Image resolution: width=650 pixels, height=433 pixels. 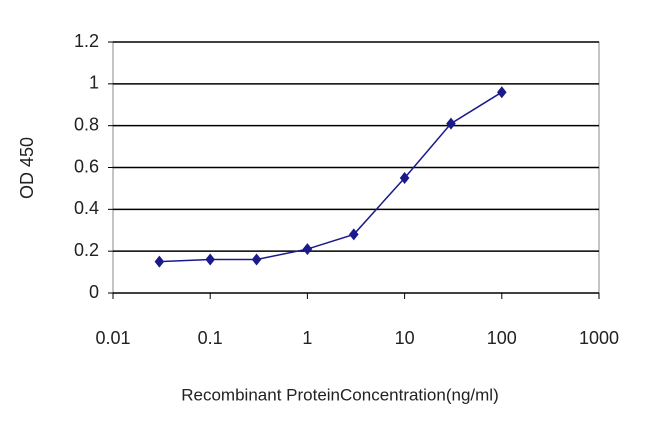 What do you see at coordinates (94, 292) in the screenshot?
I see `y-tick-label: 0` at bounding box center [94, 292].